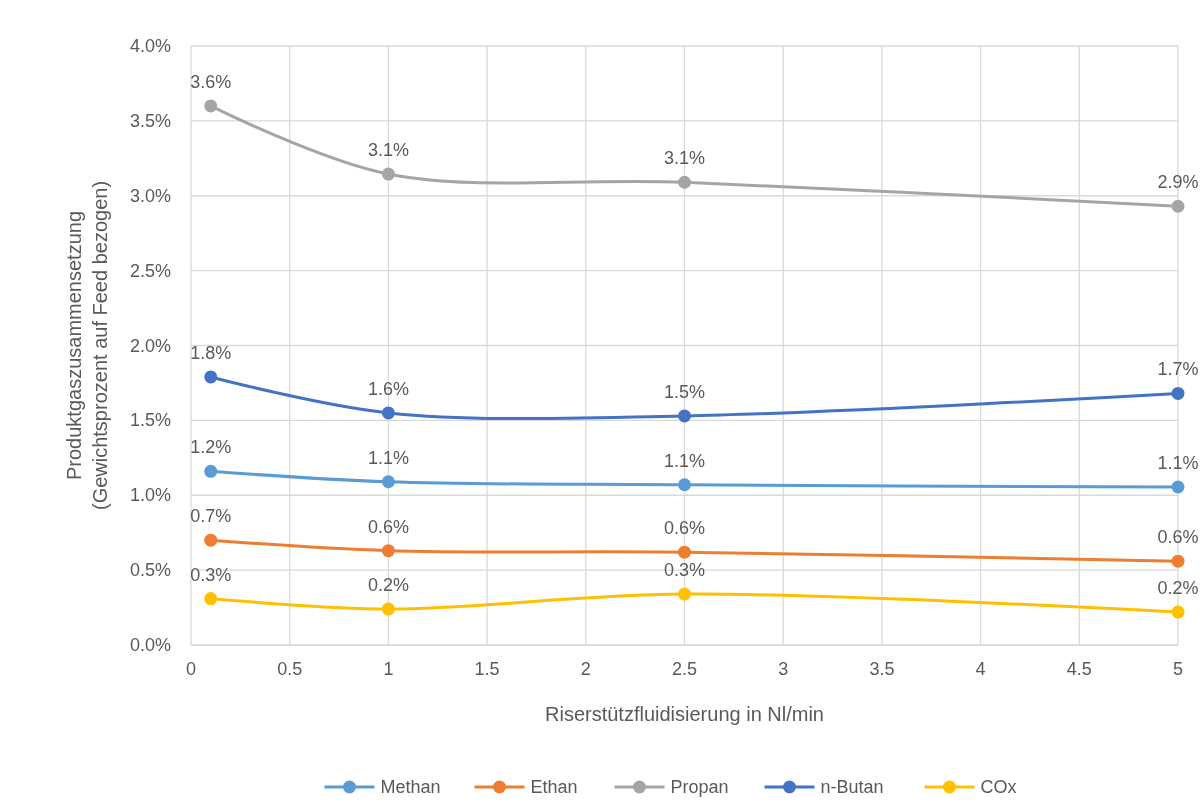 The width and height of the screenshot is (1203, 812). I want to click on y-tick-label: 1.0%, so click(150, 495).